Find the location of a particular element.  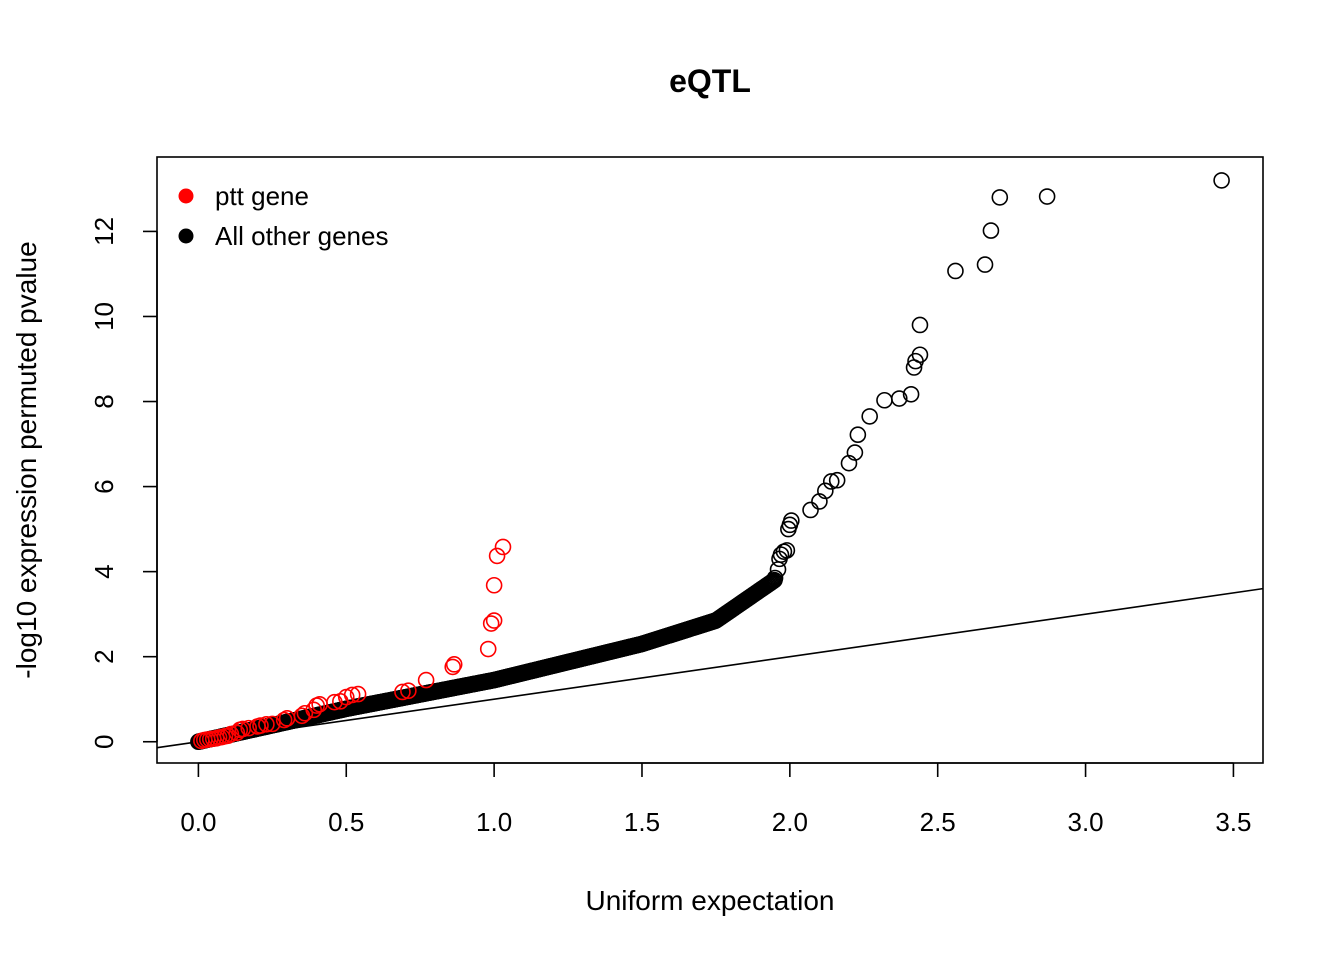

x-tick-label: 0.5 is located at coordinates (346, 822).